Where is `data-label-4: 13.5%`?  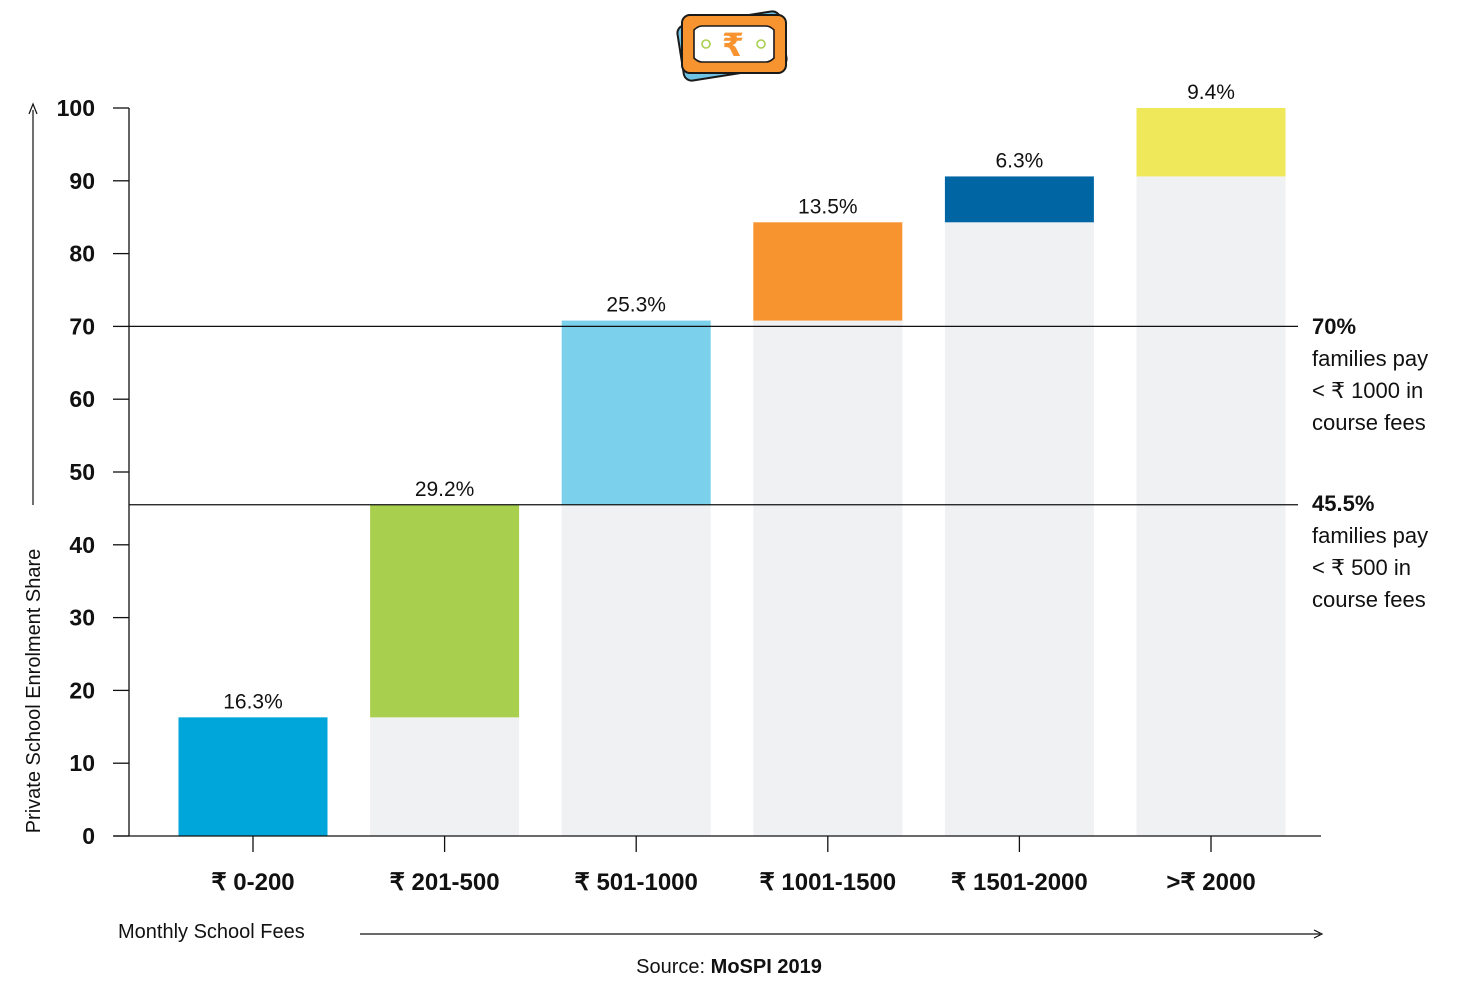 data-label-4: 13.5% is located at coordinates (828, 206).